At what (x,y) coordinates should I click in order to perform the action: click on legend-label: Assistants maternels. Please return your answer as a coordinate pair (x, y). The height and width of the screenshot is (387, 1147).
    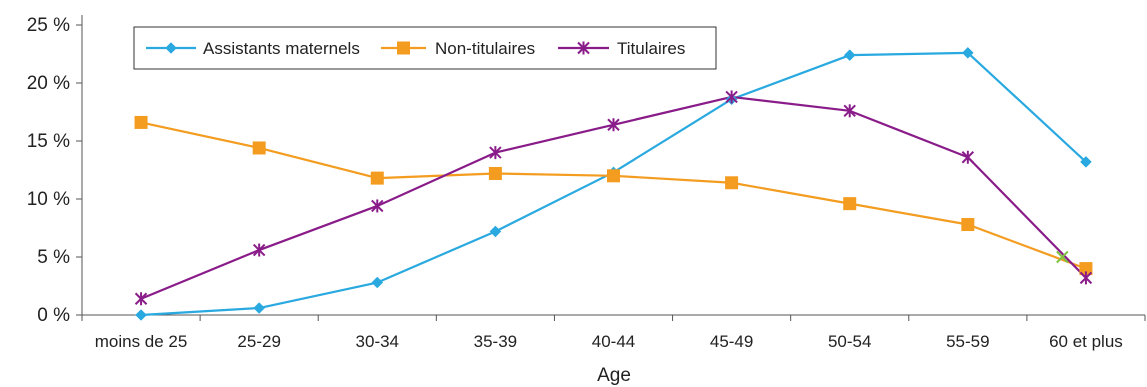
    Looking at the image, I should click on (281, 48).